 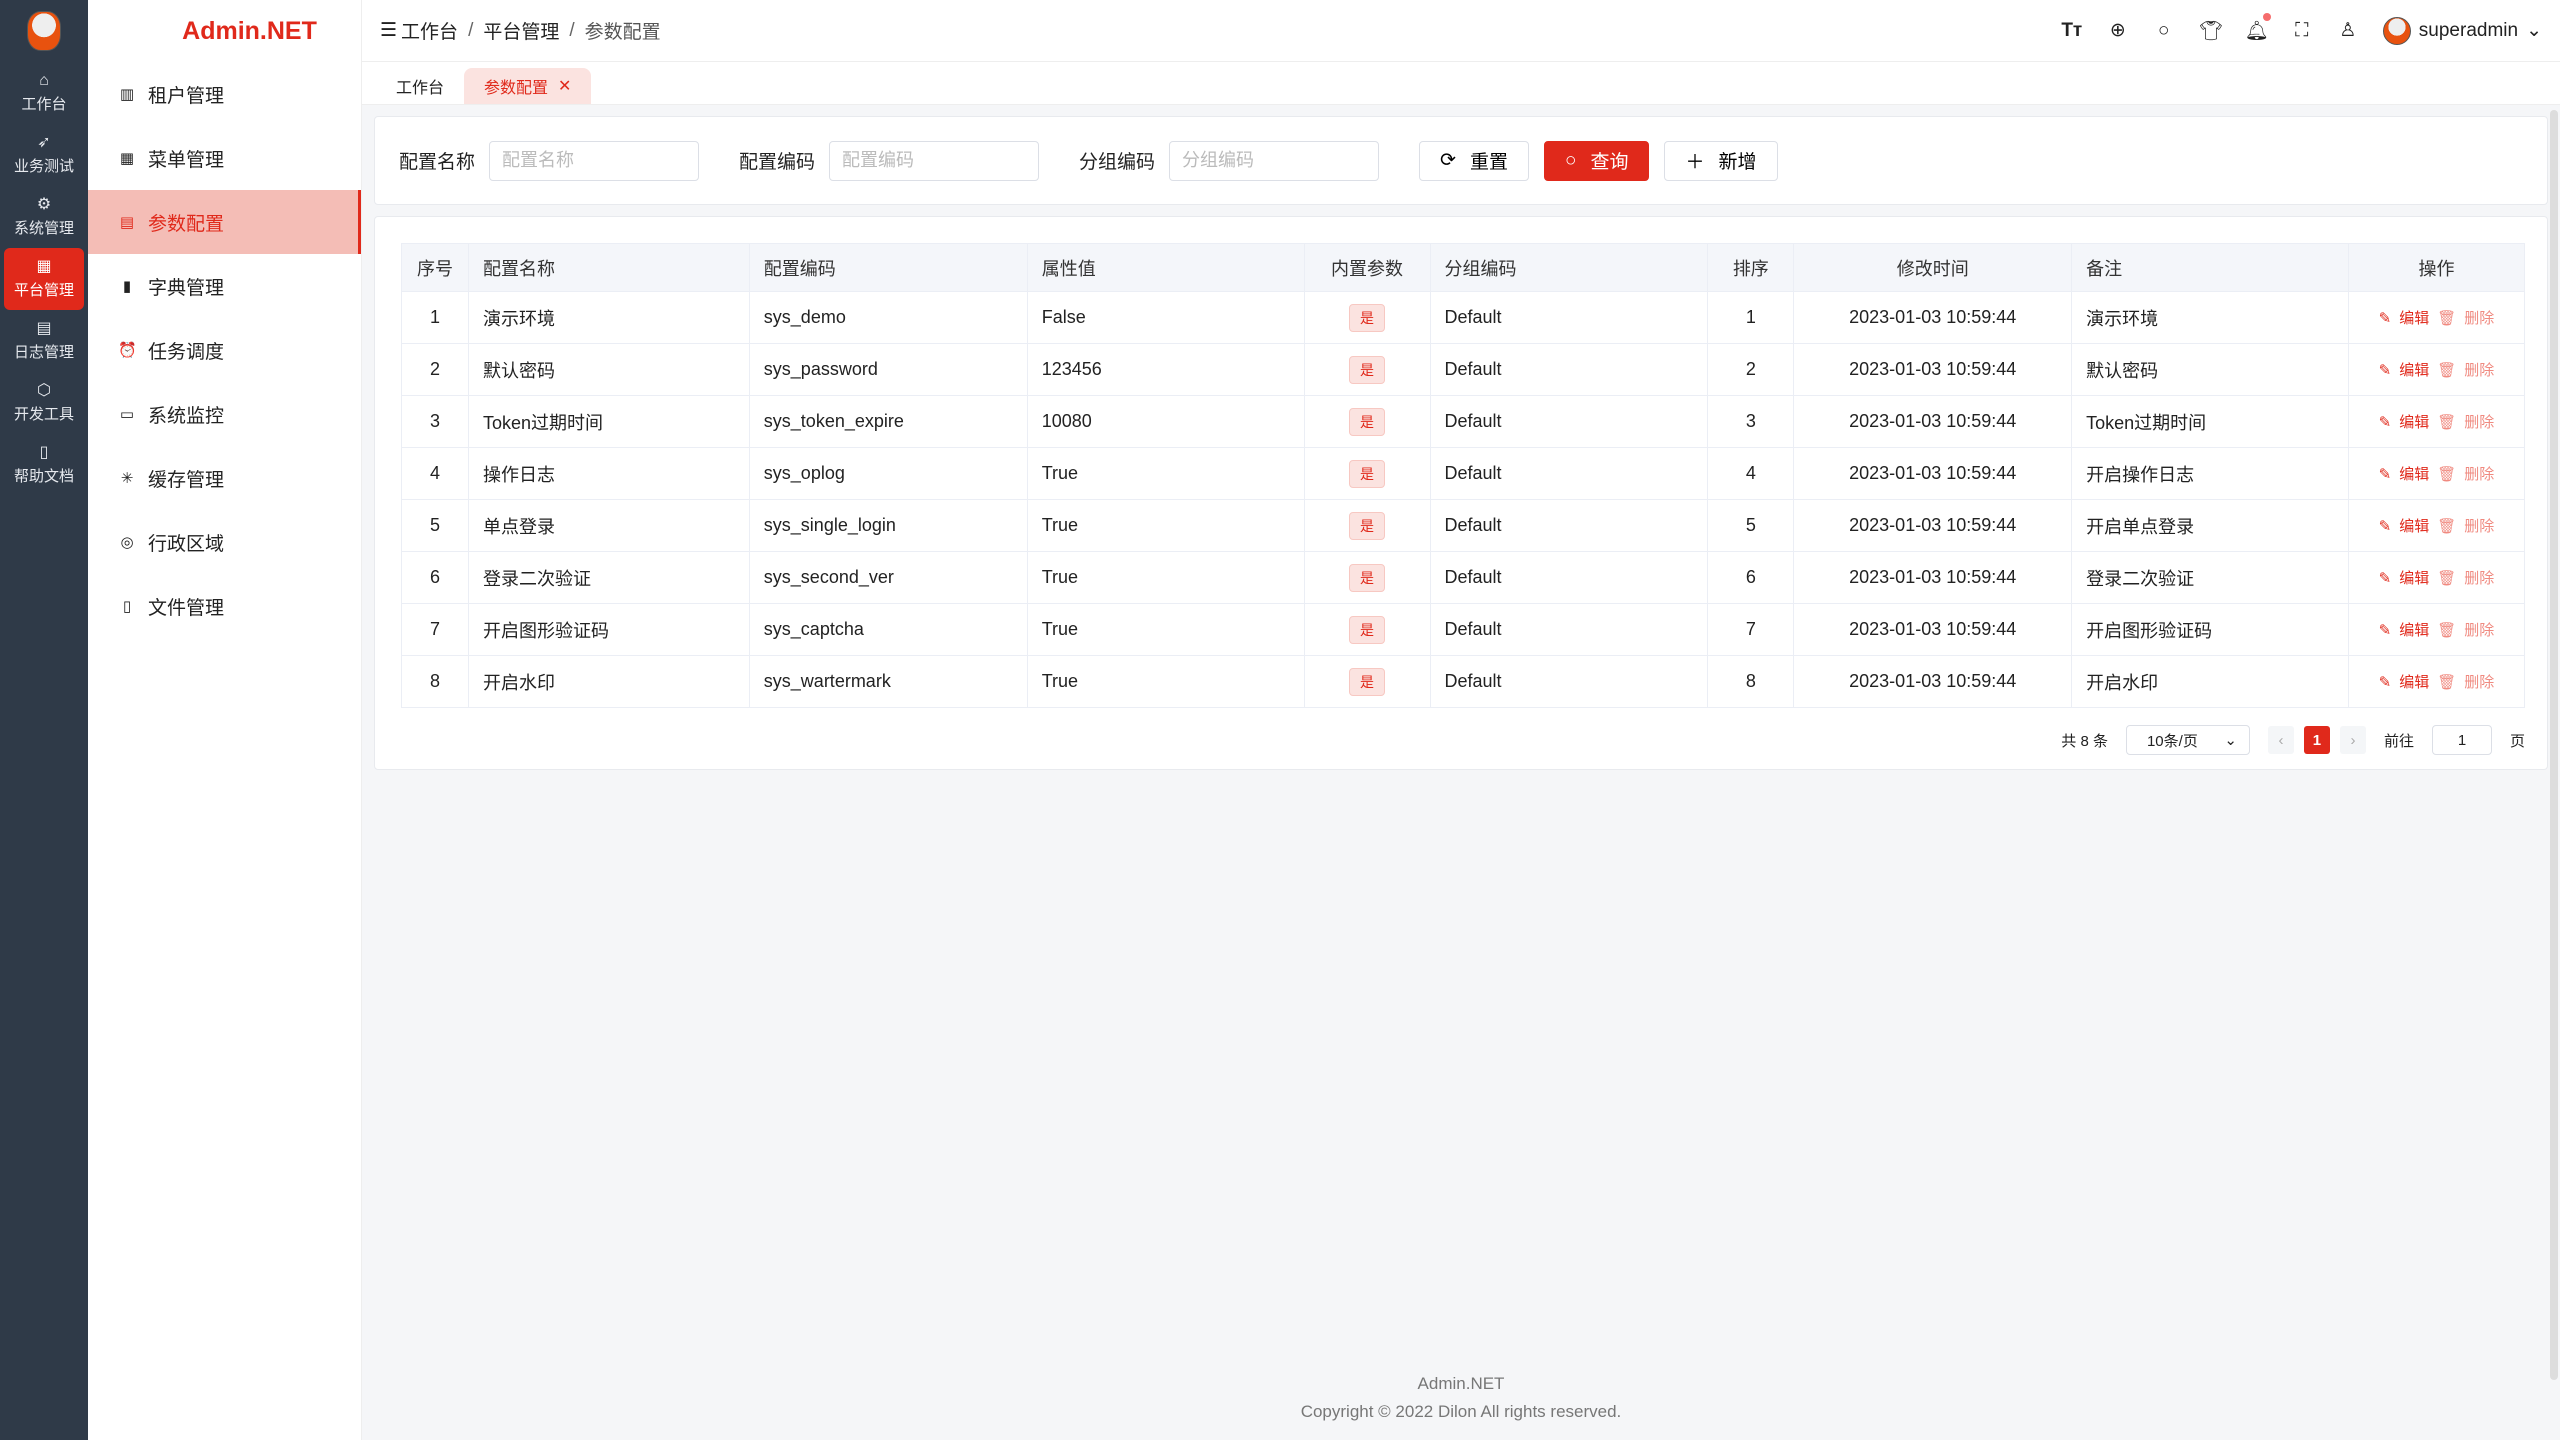 I want to click on user-menu: superadmin ⌄, so click(x=2462, y=30).